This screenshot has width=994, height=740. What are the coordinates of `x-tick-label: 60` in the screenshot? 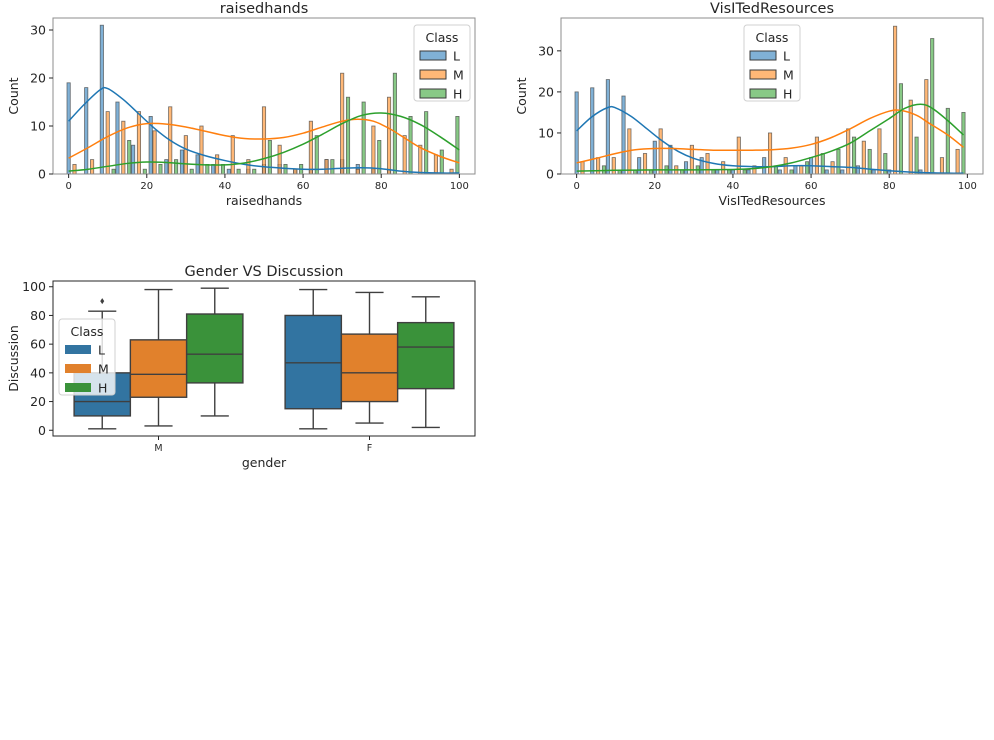 It's located at (303, 186).